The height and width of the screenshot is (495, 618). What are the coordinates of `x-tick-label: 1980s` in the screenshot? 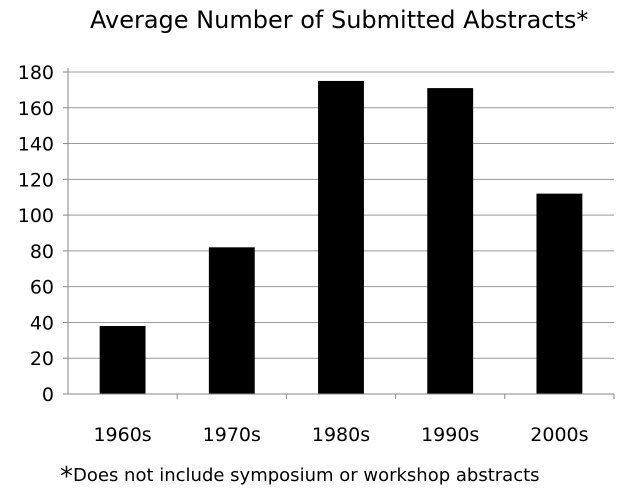 It's located at (341, 435).